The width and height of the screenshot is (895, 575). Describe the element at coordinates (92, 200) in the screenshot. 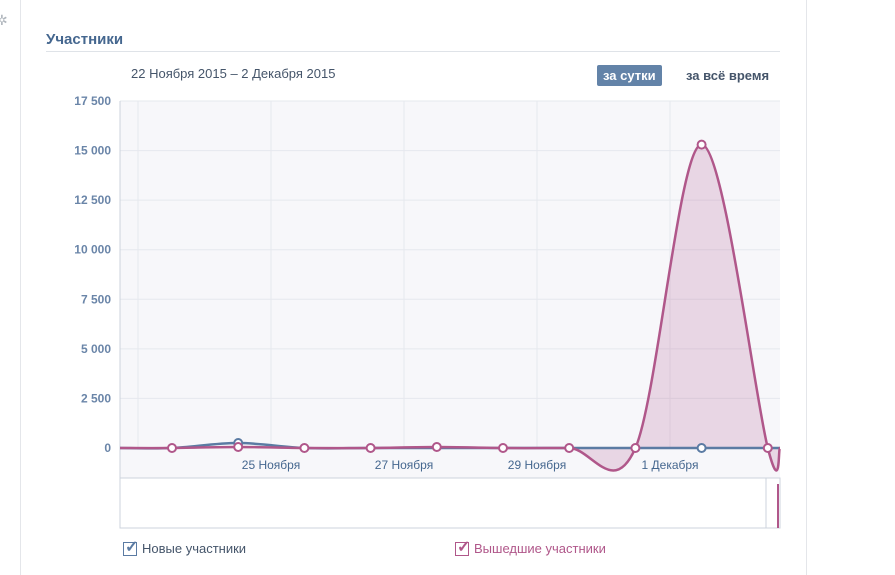

I see `y-tick-label: 12 500` at that location.